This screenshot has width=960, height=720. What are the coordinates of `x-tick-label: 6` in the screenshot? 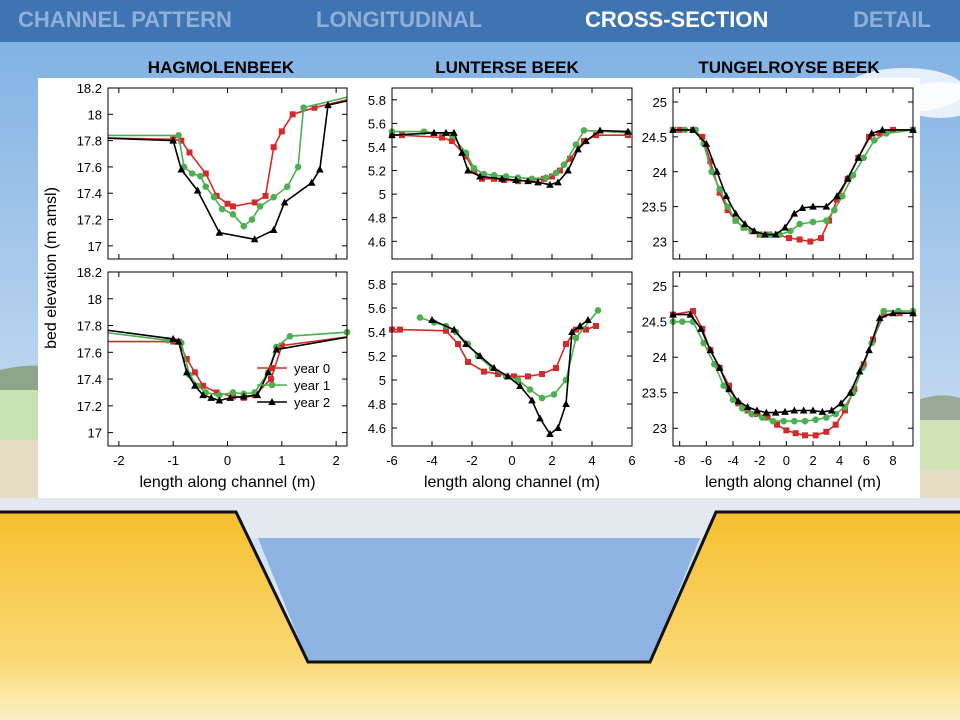 It's located at (866, 460).